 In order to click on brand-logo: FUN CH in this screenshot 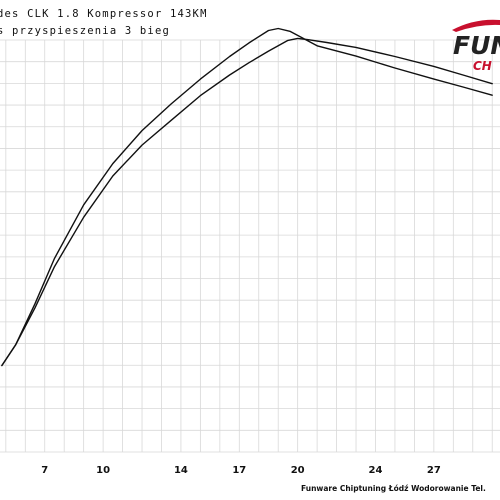, I will do `click(476, 46)`.